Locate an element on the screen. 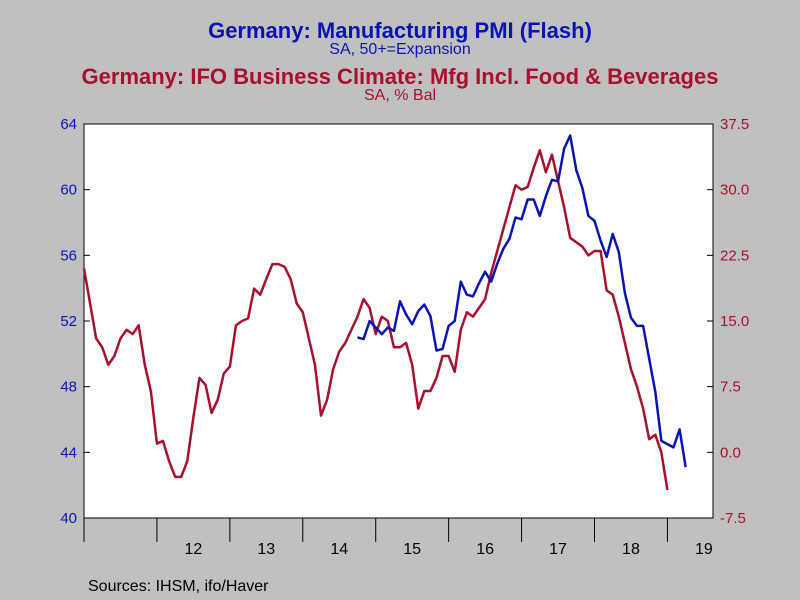  right-tick-label-0: -7.5 is located at coordinates (733, 518).